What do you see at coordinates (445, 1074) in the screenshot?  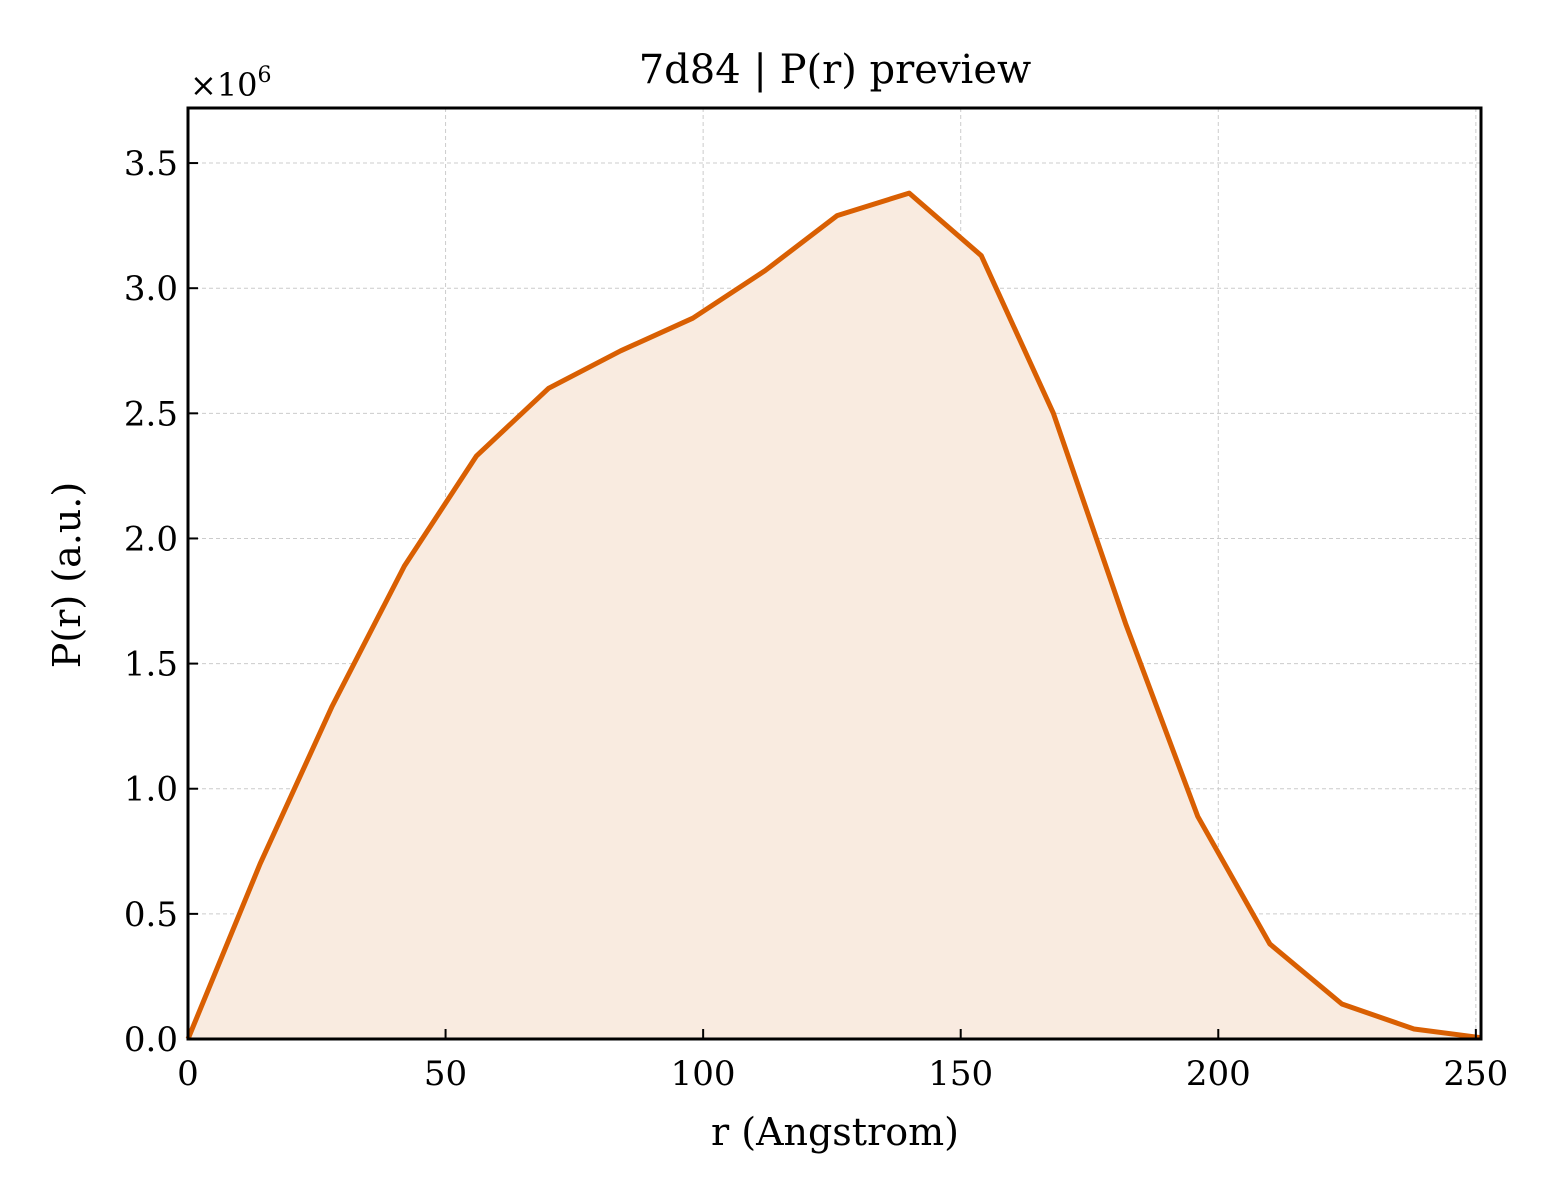 I see `x-tick-label: 50` at bounding box center [445, 1074].